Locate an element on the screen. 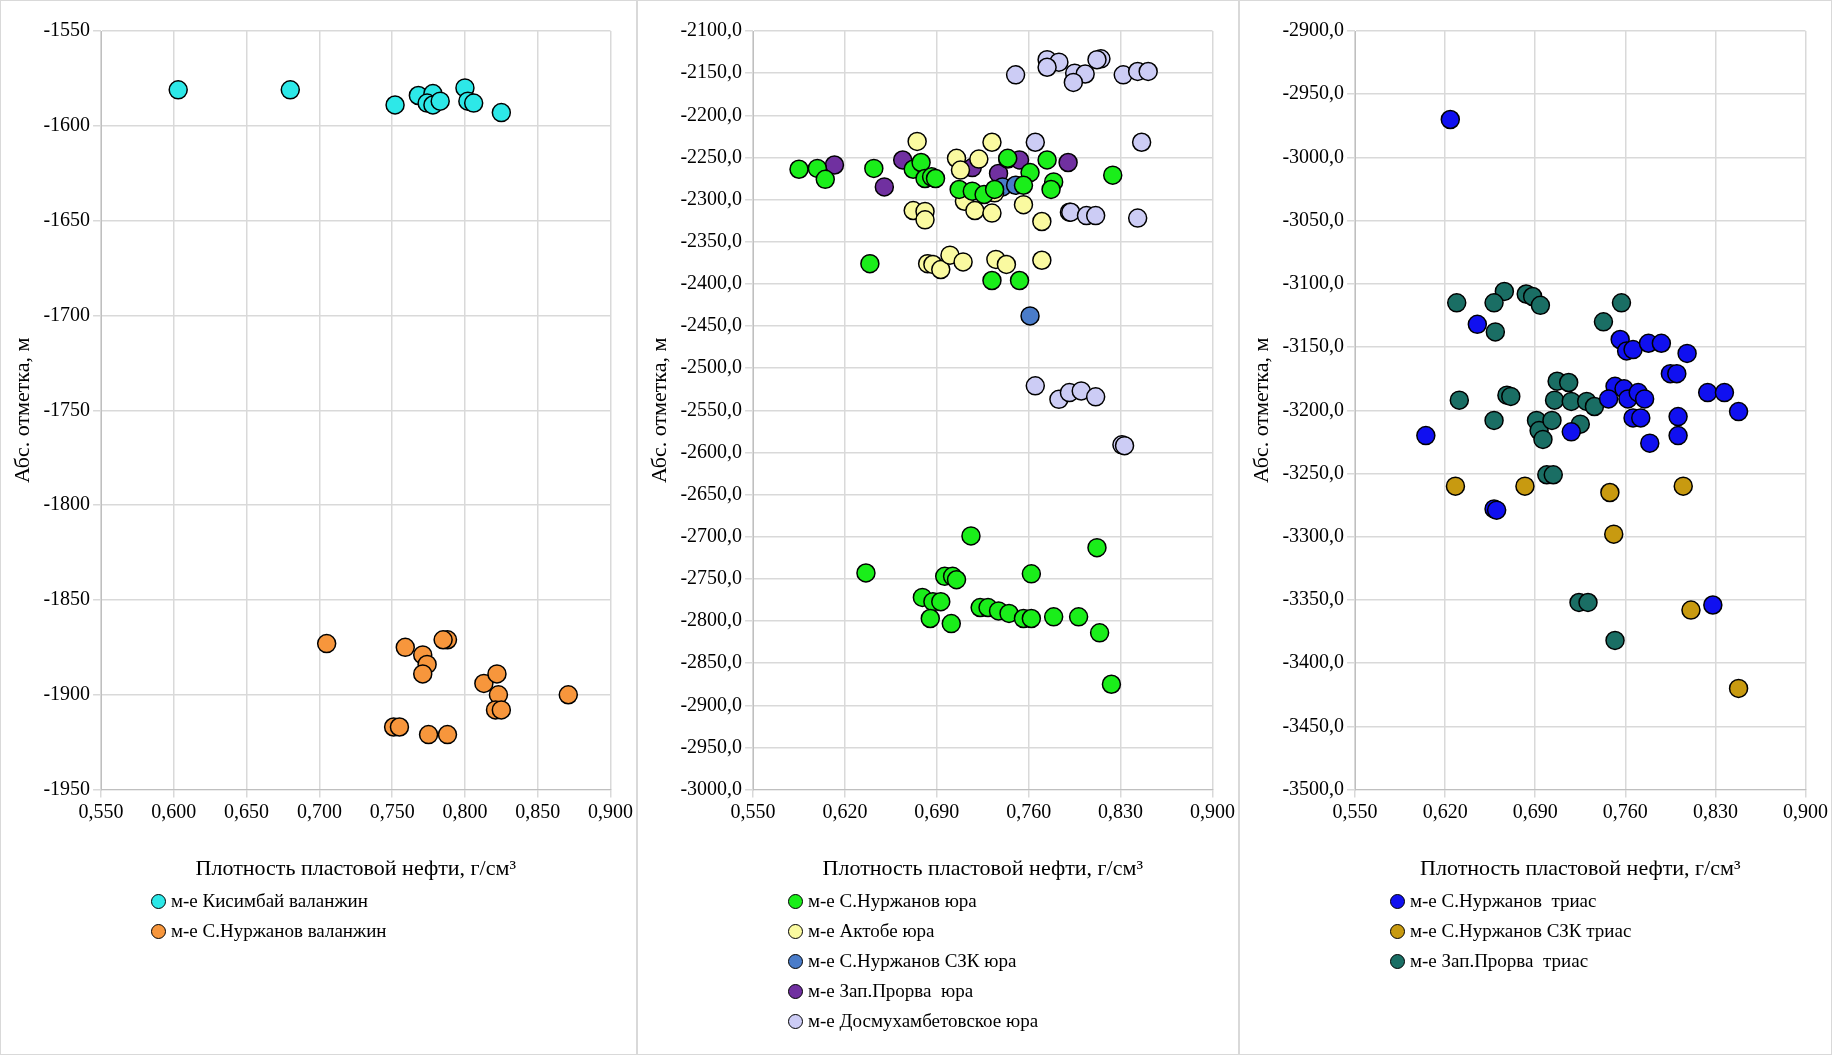  y-tick-label: -1900 is located at coordinates (67, 693).